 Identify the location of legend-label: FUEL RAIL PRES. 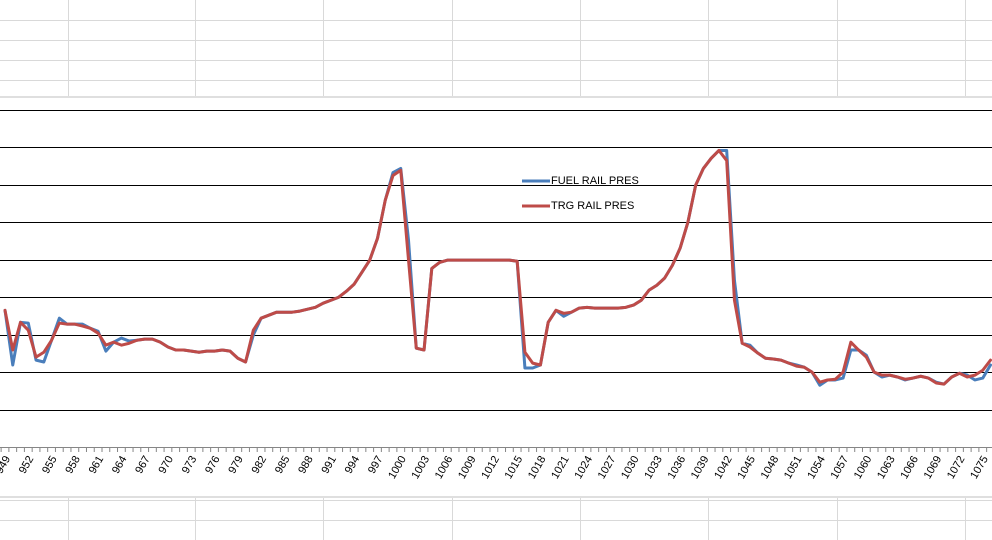
(595, 181).